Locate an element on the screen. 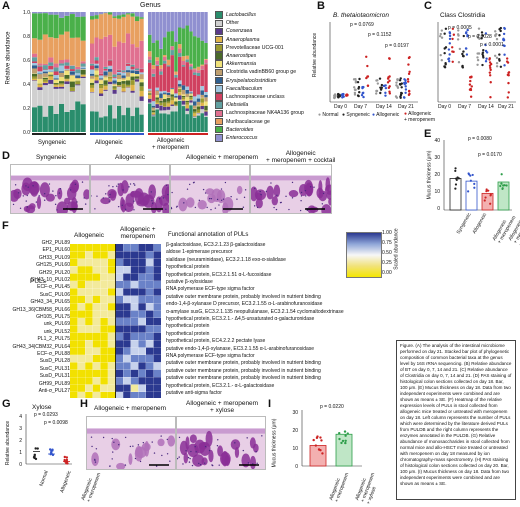  panel-g-ylabel: Relative abundance is located at coordinates (8, 443).